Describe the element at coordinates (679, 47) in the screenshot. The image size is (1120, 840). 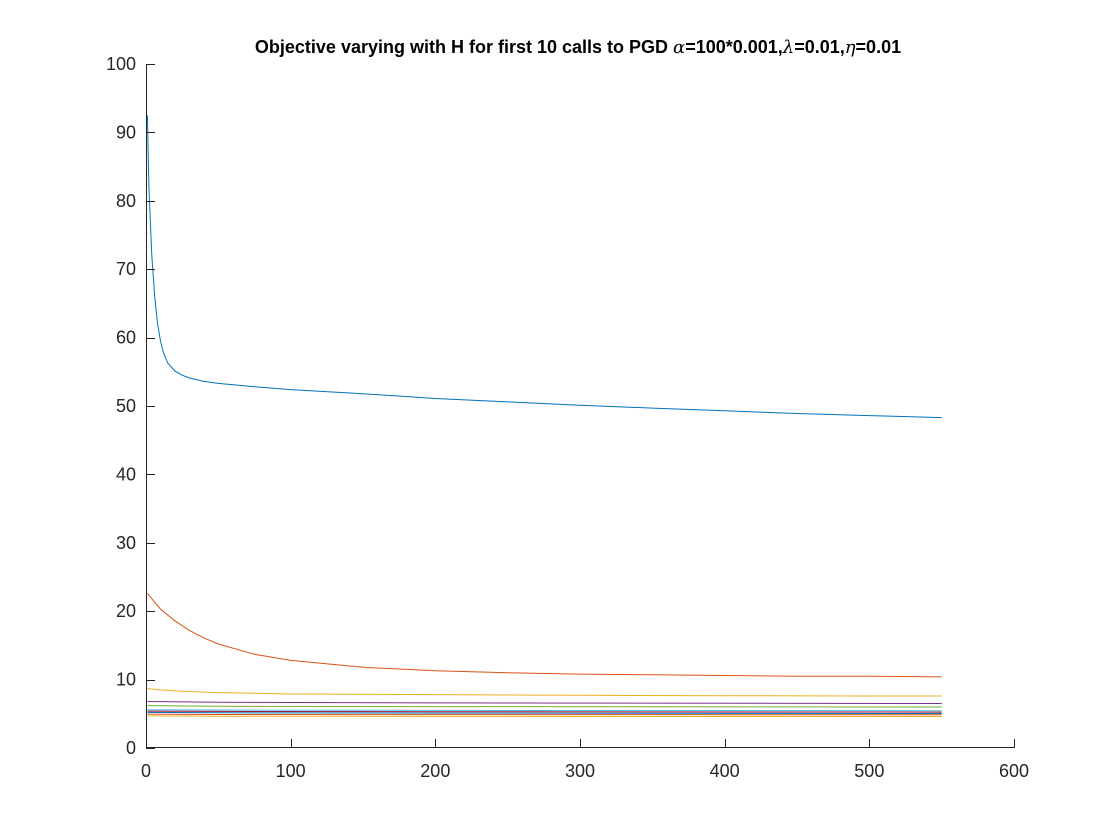
I see `chart-title-alpha-symbol: α` at that location.